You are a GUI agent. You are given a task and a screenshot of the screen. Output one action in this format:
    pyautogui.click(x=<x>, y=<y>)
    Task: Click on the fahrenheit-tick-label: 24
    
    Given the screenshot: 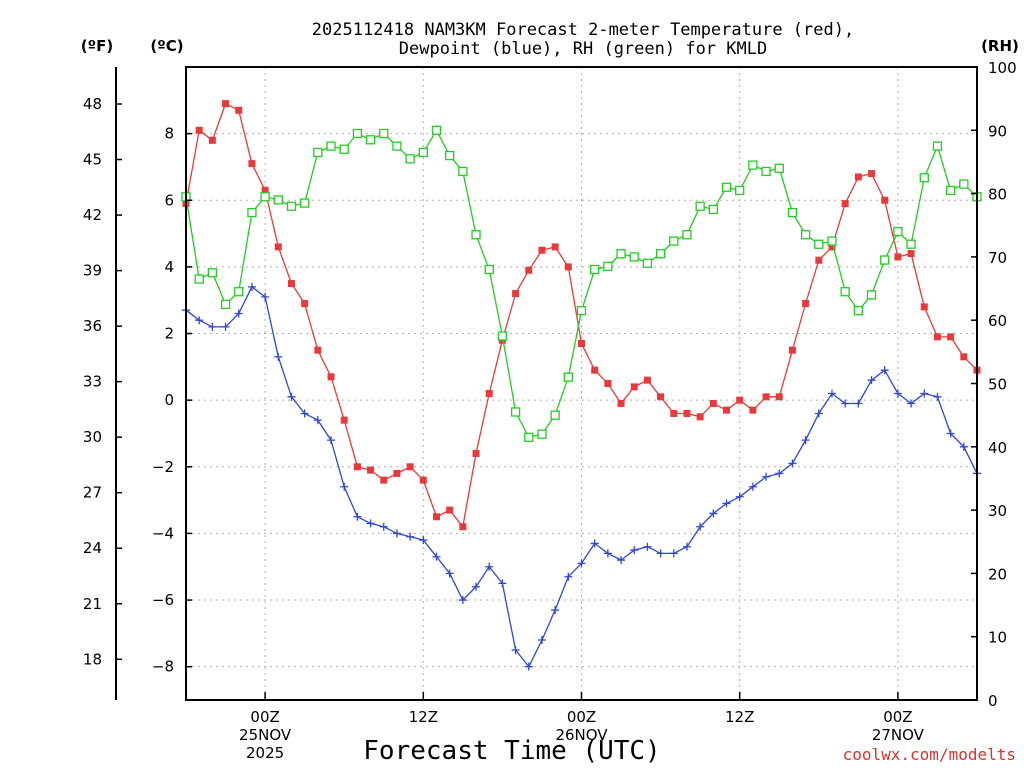 What is the action you would take?
    pyautogui.click(x=92, y=548)
    